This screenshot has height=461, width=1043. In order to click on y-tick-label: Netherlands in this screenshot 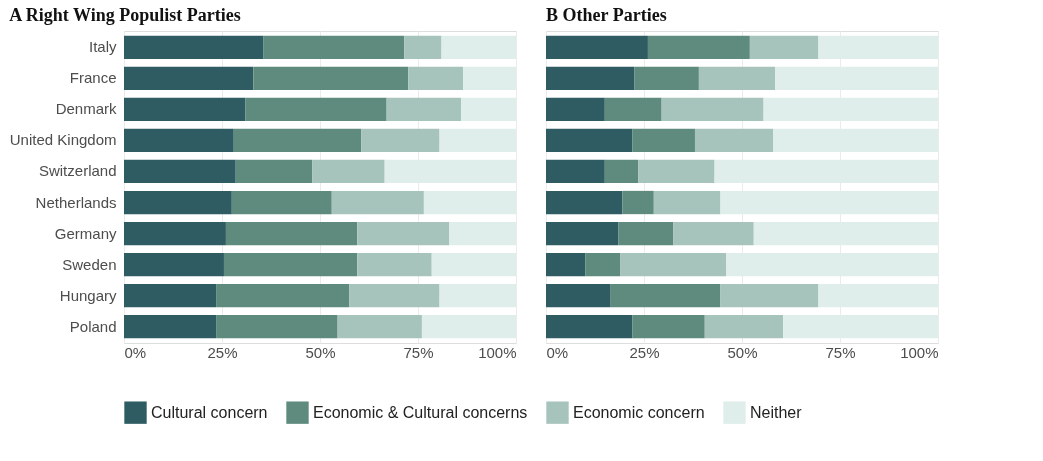, I will do `click(76, 202)`.